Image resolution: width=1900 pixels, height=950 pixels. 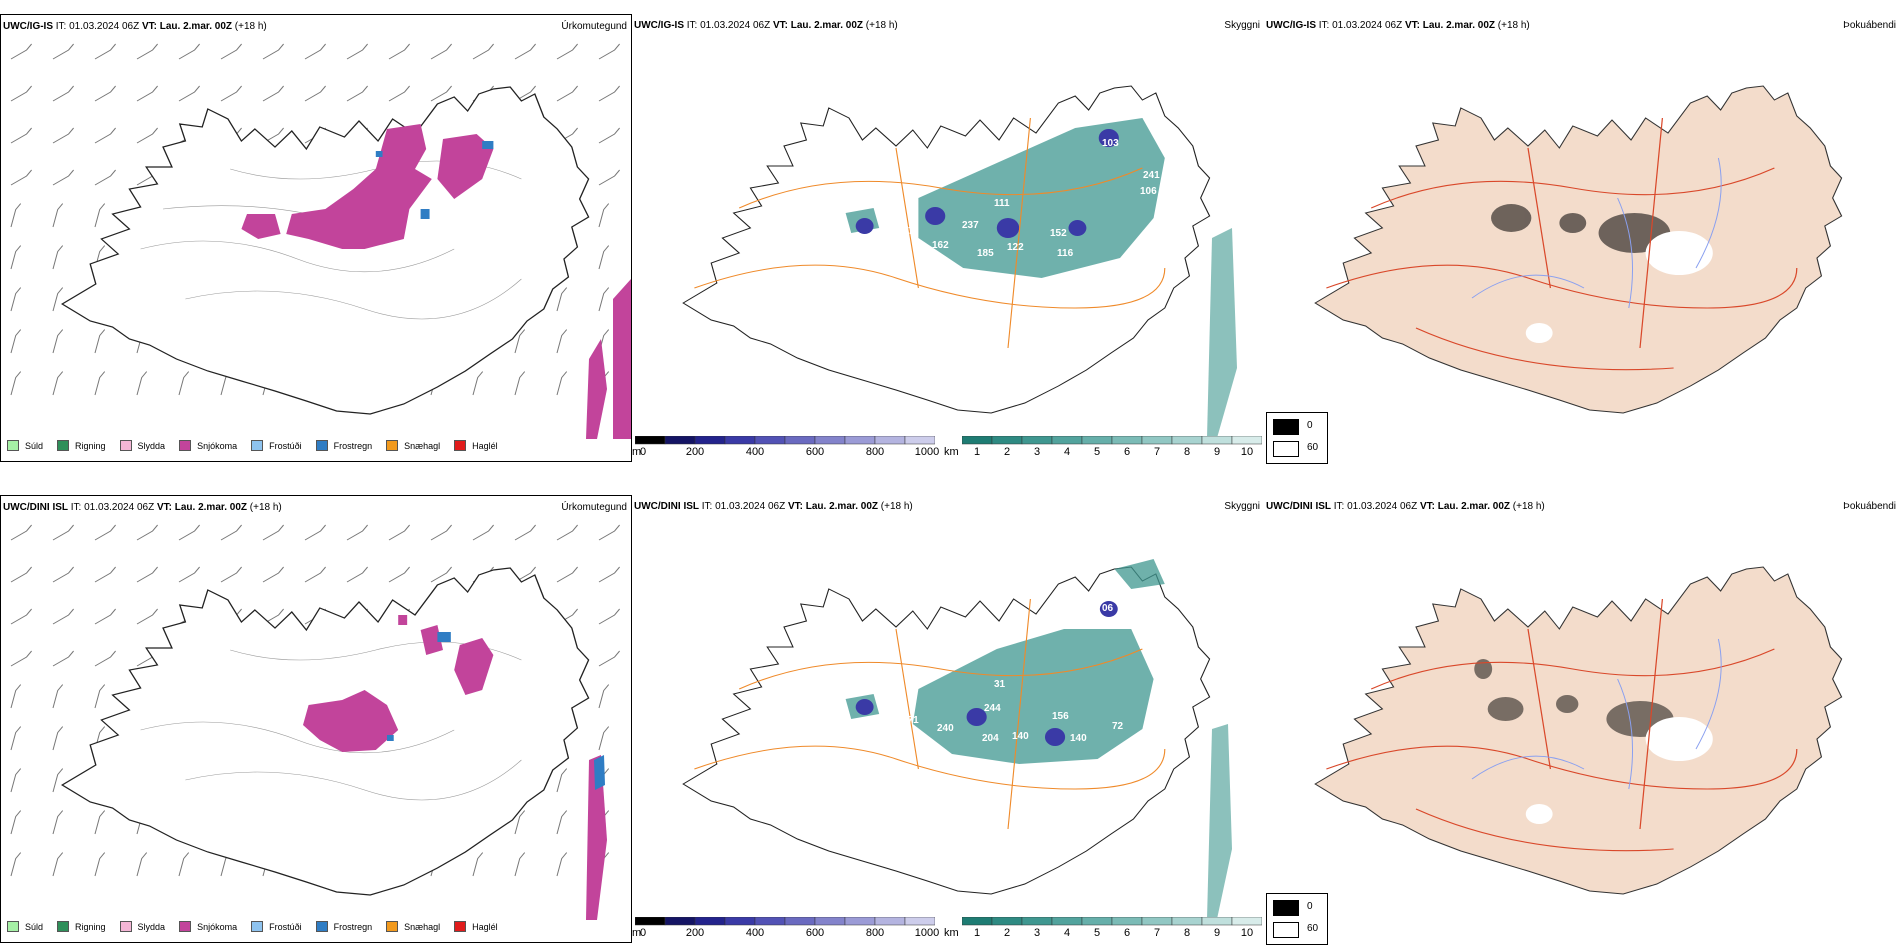 What do you see at coordinates (1148, 191) in the screenshot?
I see `cloudbase-value-label: 106` at bounding box center [1148, 191].